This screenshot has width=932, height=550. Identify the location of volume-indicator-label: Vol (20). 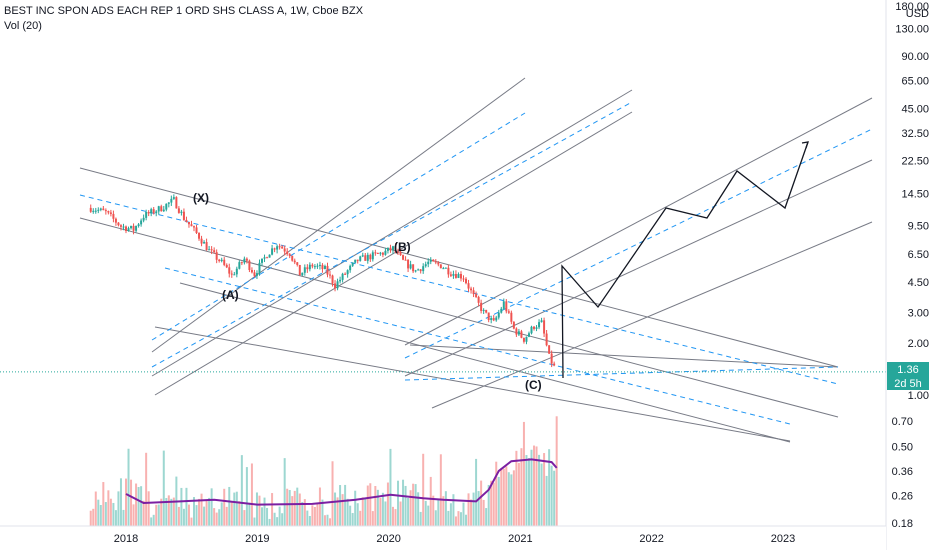
(23, 26).